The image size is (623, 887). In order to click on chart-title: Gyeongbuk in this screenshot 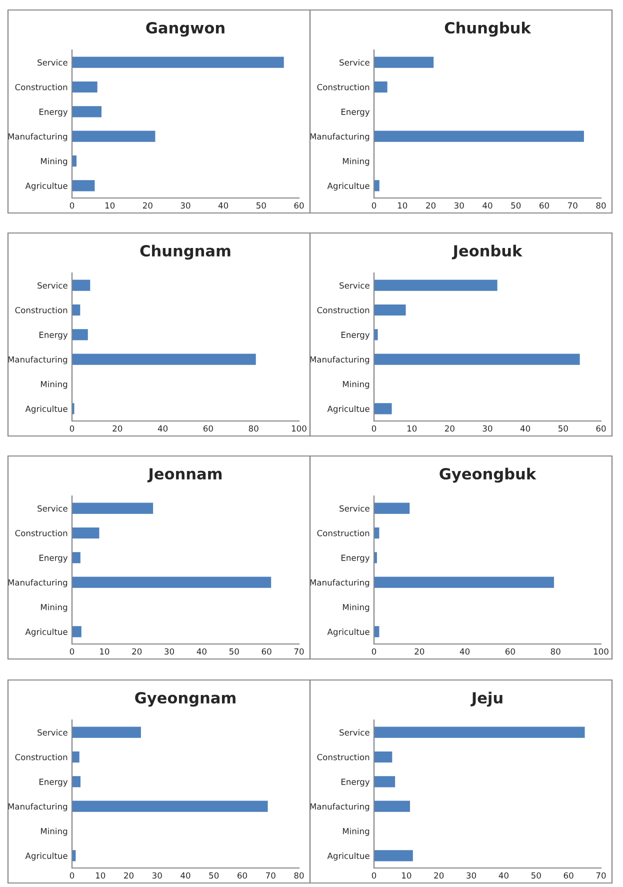, I will do `click(488, 475)`.